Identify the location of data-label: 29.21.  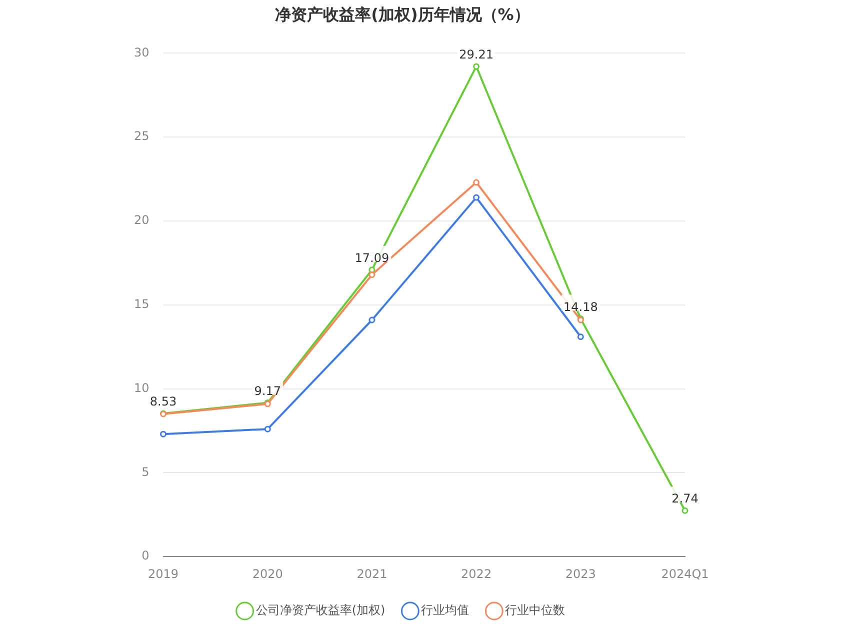
(476, 55).